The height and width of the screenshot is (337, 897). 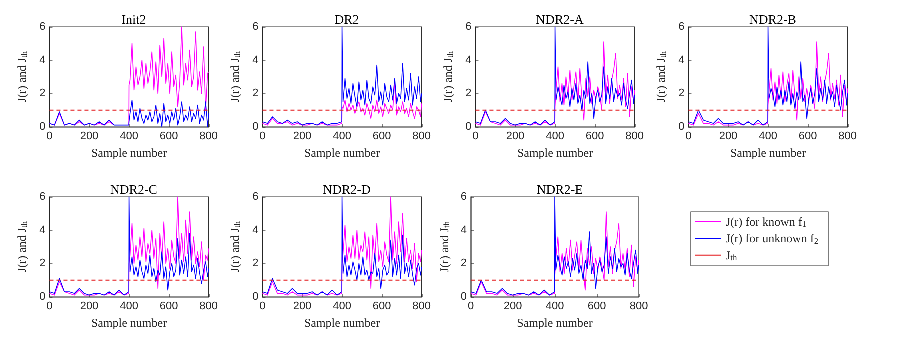 I want to click on chart-title: NDR2-C, so click(x=134, y=189).